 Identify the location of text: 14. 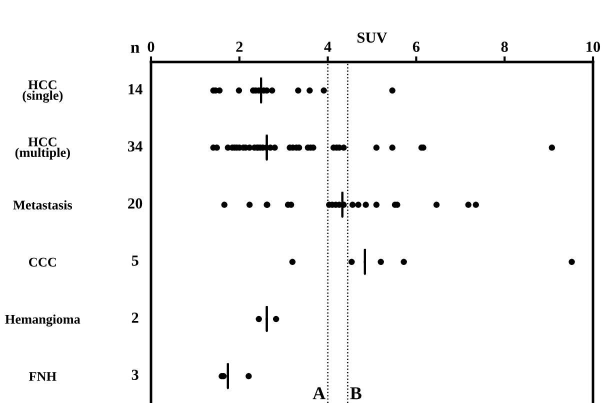
(135, 89).